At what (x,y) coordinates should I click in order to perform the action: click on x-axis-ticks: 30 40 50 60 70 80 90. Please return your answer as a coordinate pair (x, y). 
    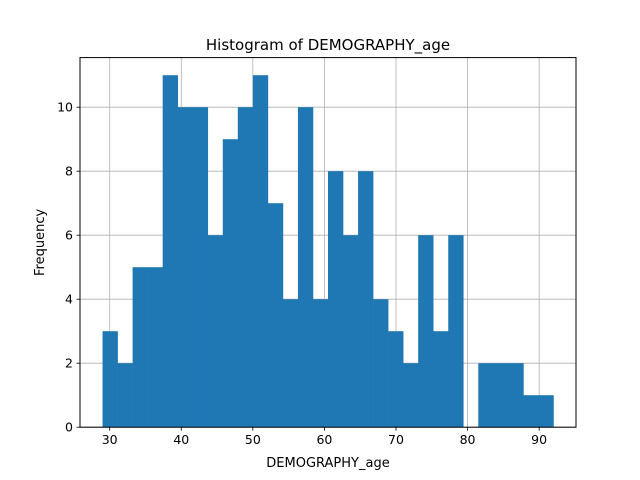
    Looking at the image, I should click on (324, 437).